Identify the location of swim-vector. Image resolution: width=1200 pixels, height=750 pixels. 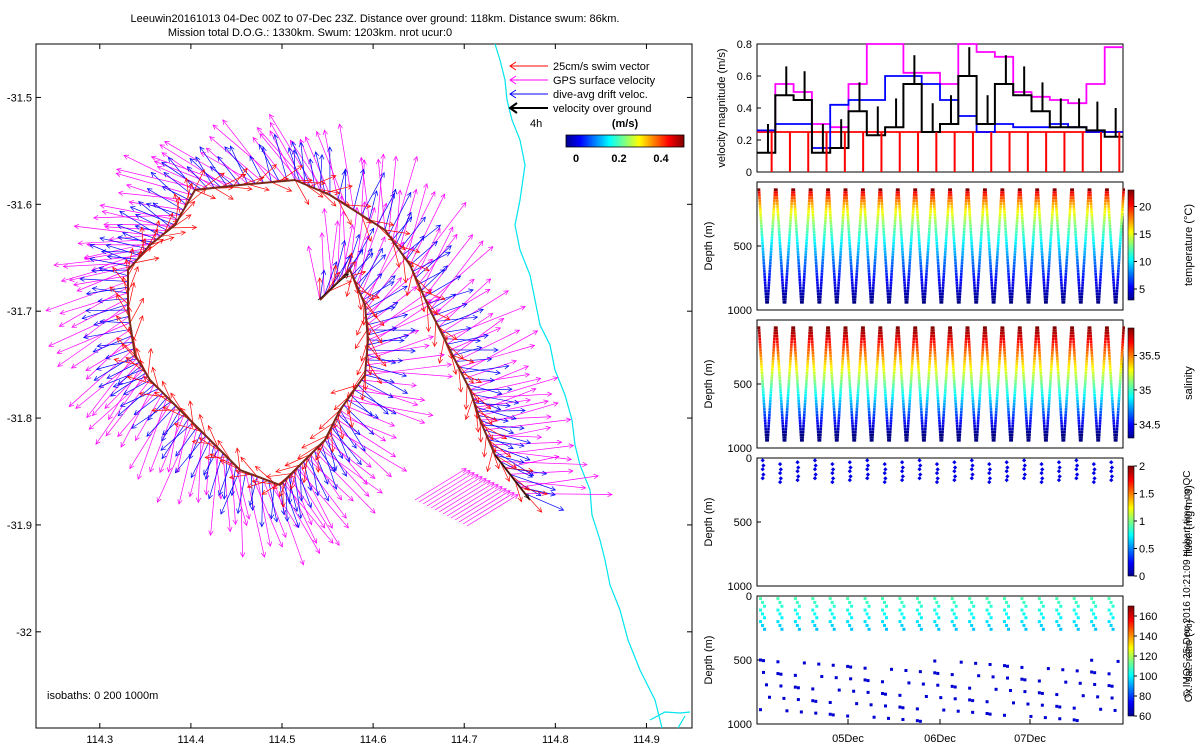
(363, 312).